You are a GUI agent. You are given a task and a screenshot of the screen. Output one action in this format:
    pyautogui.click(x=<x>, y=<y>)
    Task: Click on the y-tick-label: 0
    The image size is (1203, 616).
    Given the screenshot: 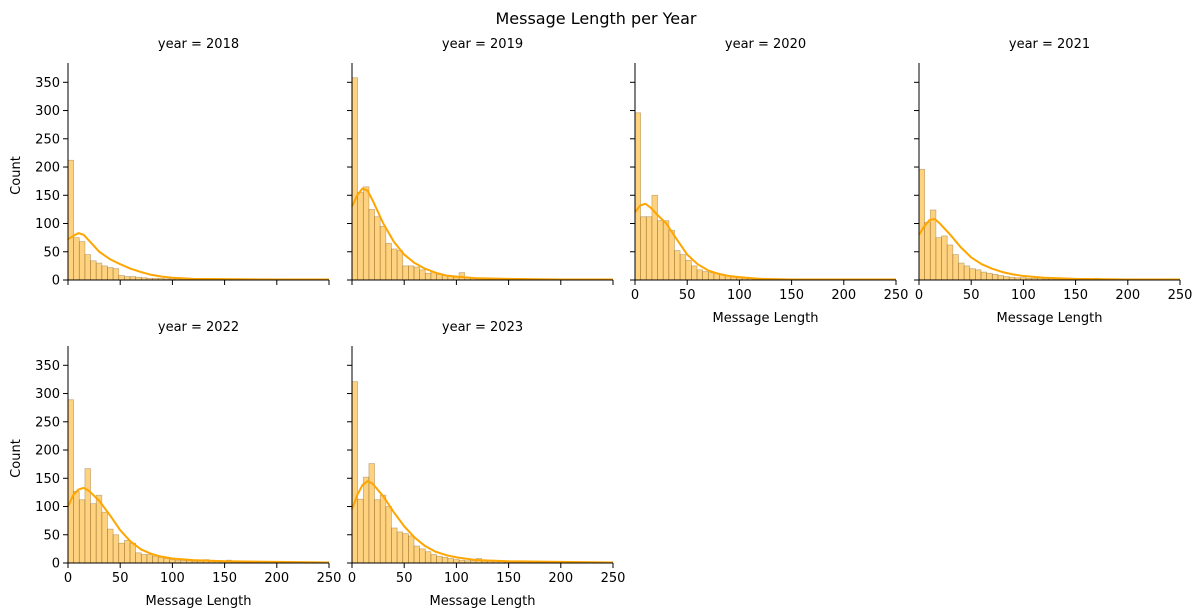 What is the action you would take?
    pyautogui.click(x=56, y=281)
    